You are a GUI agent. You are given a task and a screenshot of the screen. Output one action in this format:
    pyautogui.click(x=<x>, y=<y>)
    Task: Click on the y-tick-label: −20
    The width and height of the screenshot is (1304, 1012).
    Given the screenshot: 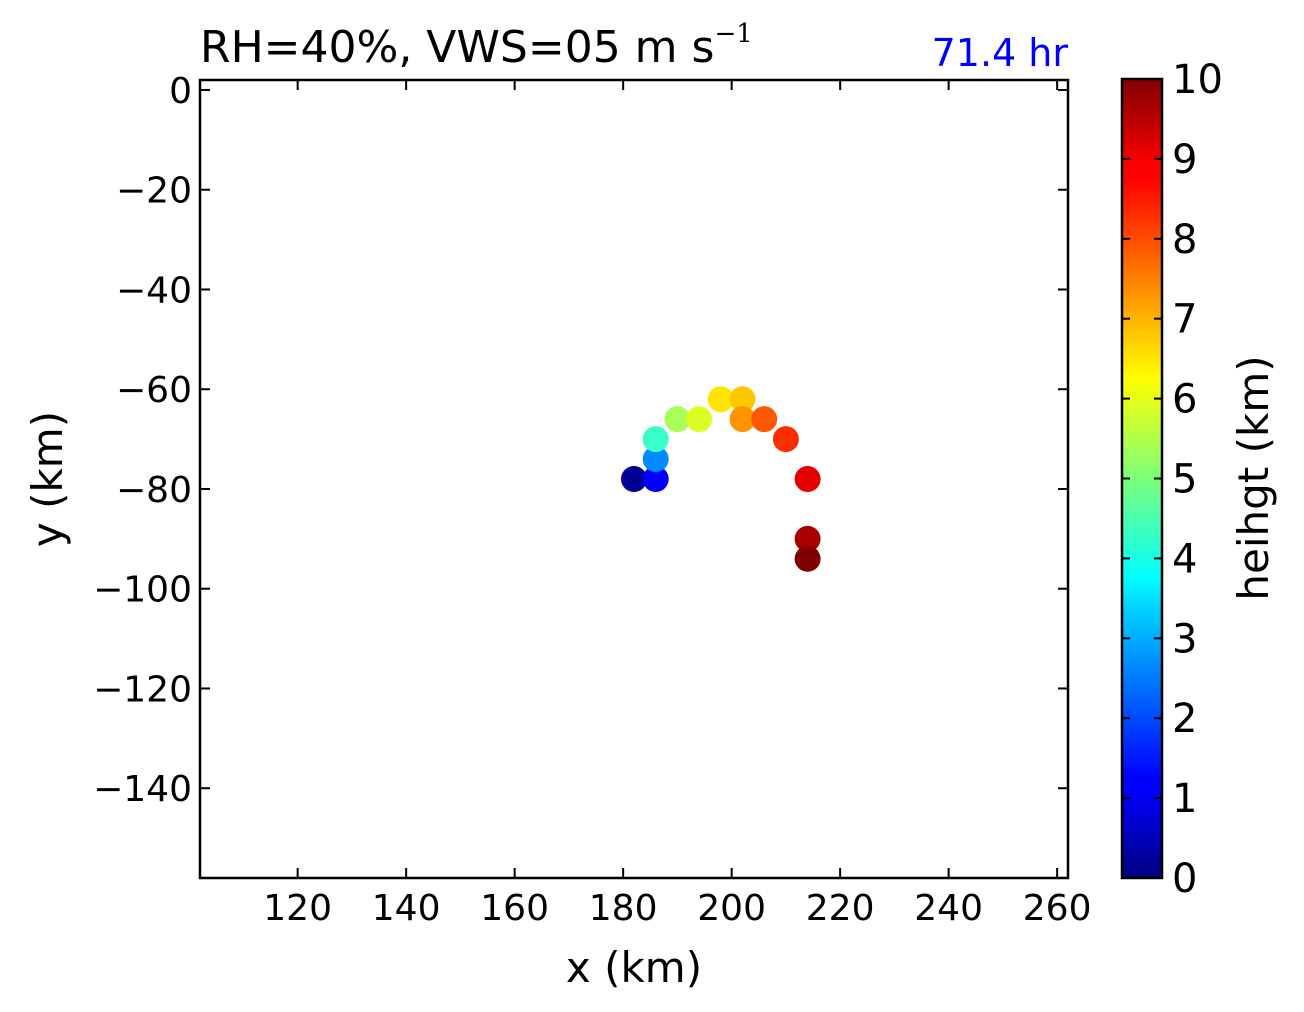 What is the action you would take?
    pyautogui.click(x=154, y=191)
    